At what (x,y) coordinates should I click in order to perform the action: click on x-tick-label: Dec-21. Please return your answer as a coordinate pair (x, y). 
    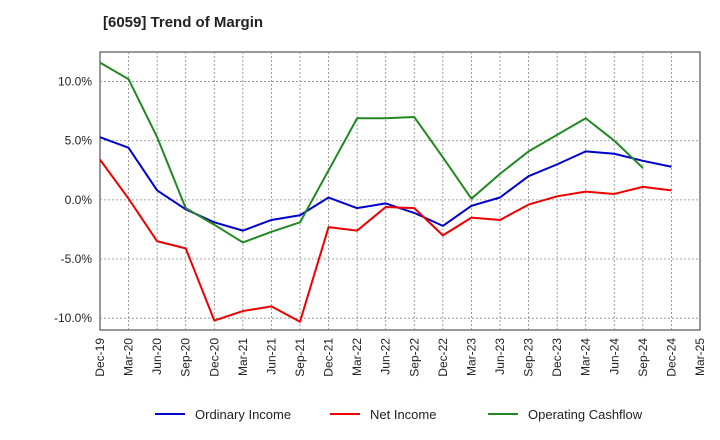
    Looking at the image, I should click on (329, 357).